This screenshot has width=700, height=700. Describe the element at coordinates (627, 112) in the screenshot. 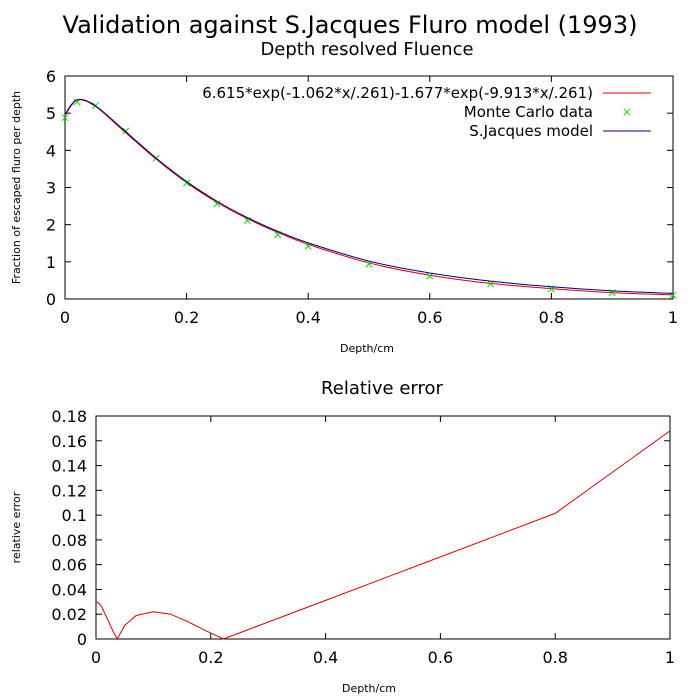

I see `legend-key-marker` at that location.